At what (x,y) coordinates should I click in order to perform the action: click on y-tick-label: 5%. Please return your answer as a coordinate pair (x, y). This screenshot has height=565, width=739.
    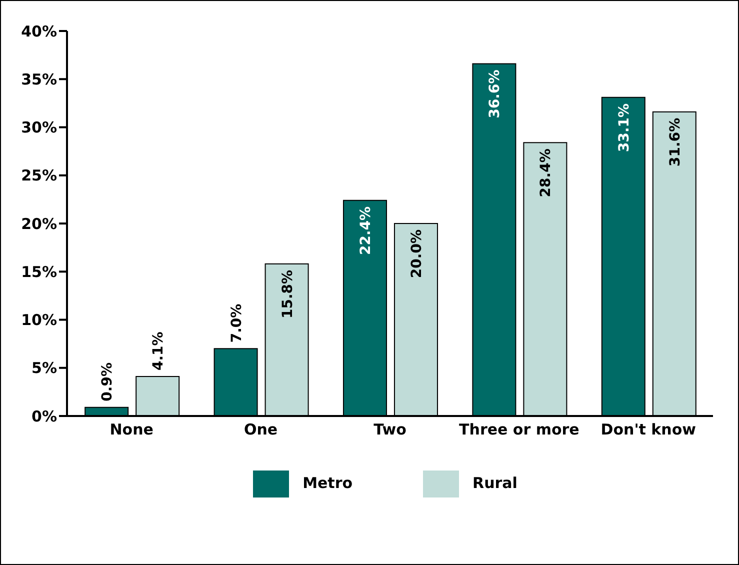
    Looking at the image, I should click on (44, 368).